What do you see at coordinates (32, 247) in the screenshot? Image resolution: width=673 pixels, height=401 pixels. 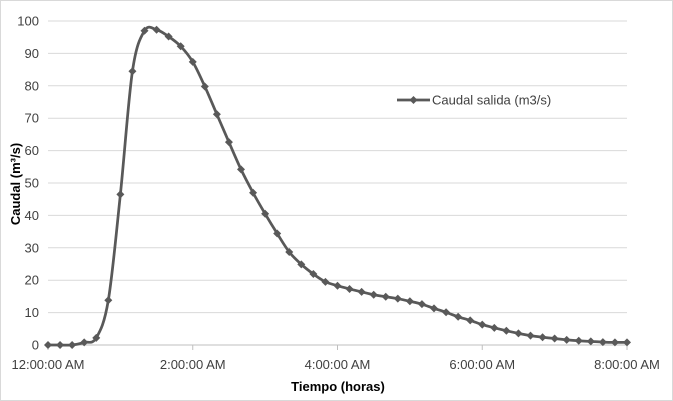 I see `y-tick-label-30: 30` at bounding box center [32, 247].